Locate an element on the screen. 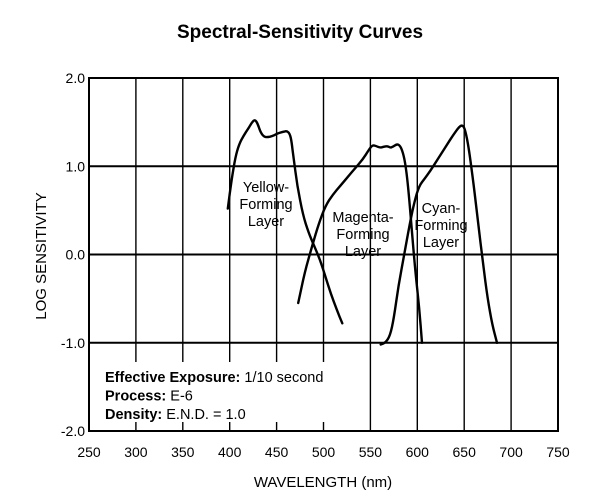 This screenshot has width=604, height=496. y-tick-labels: 2.0 1.0 0.0 -1.0 -2.0 is located at coordinates (73, 254).